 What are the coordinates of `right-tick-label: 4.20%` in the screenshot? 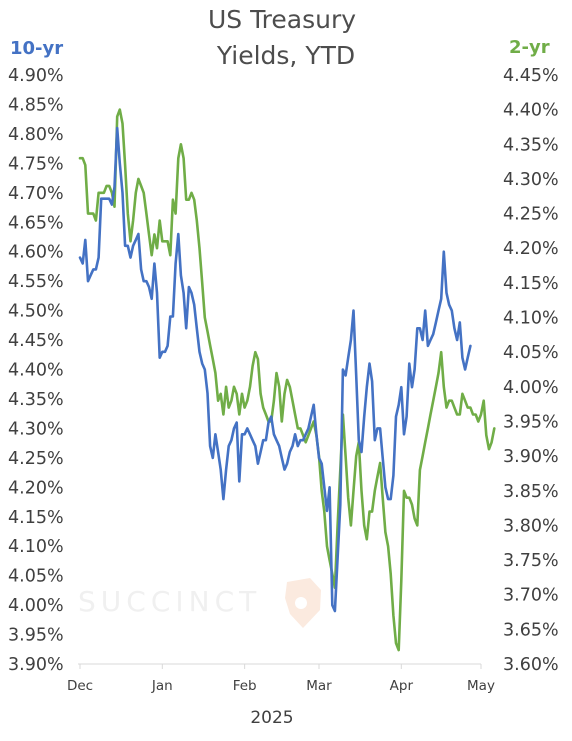 It's located at (531, 249).